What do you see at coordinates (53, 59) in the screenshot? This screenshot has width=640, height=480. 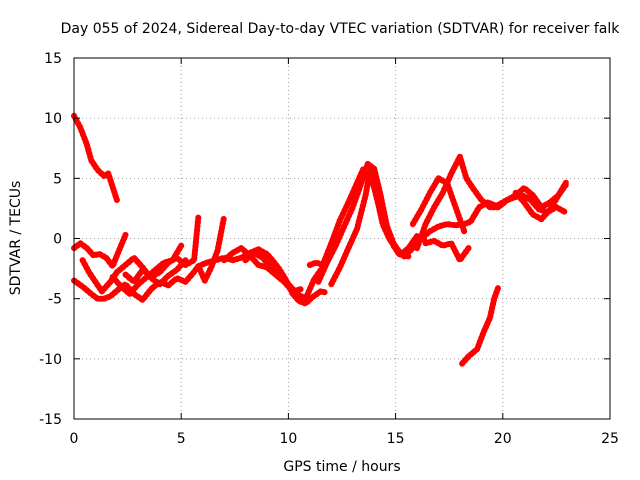 I see `y-tick-label: 15` at bounding box center [53, 59].